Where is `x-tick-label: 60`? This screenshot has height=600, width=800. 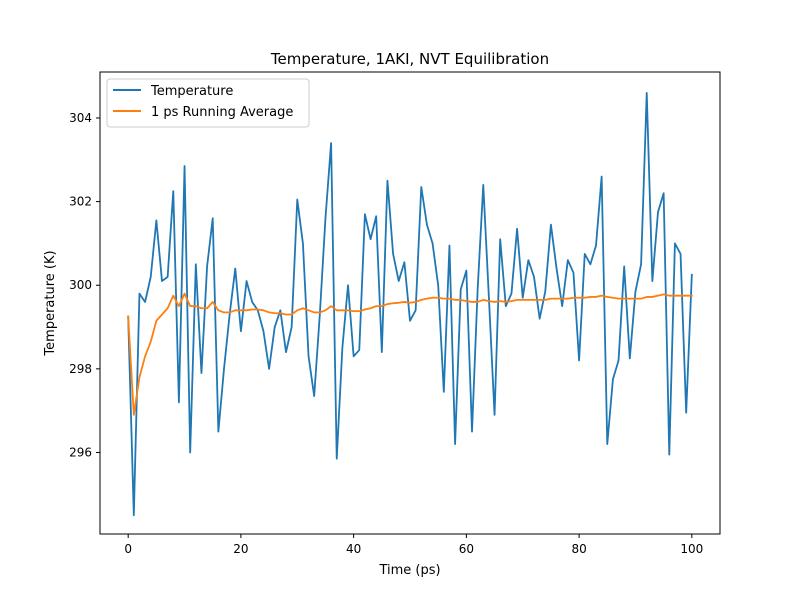
x-tick-label: 60 is located at coordinates (466, 549).